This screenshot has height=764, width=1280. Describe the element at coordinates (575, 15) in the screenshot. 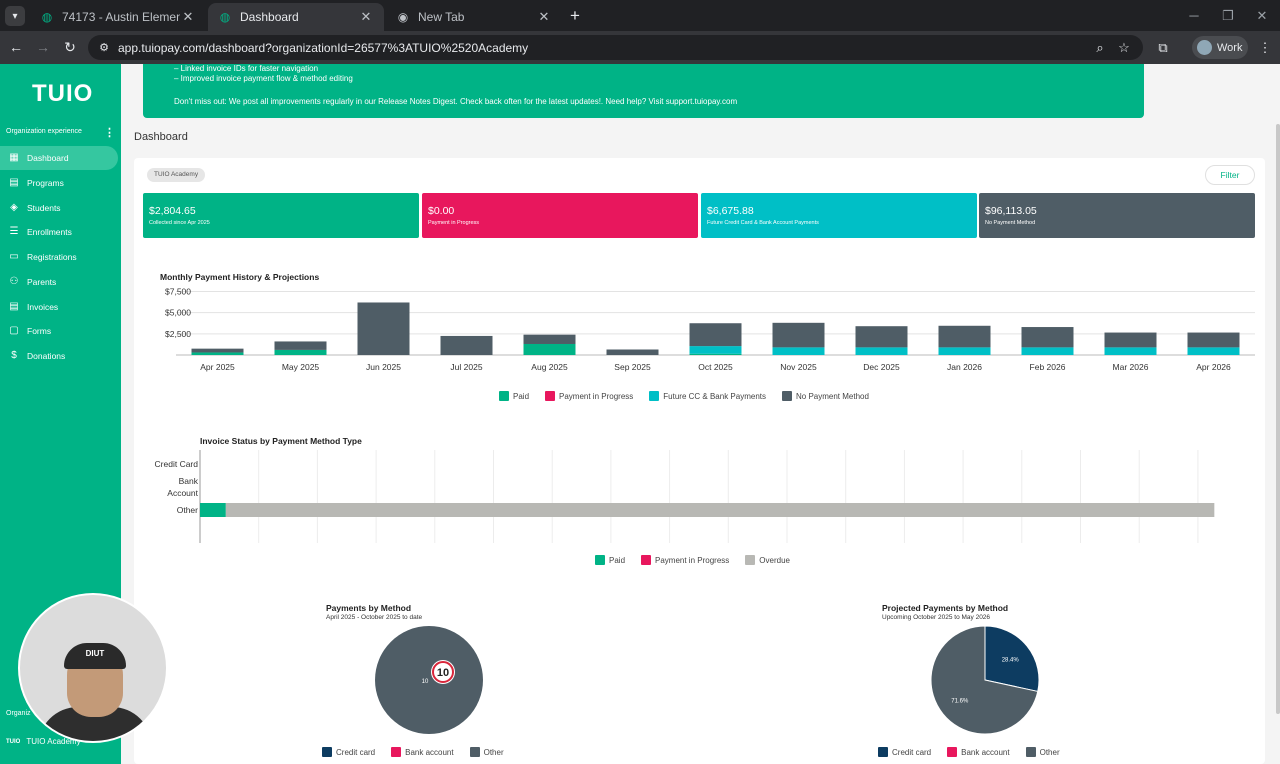

I see `new-tab-button: +` at that location.